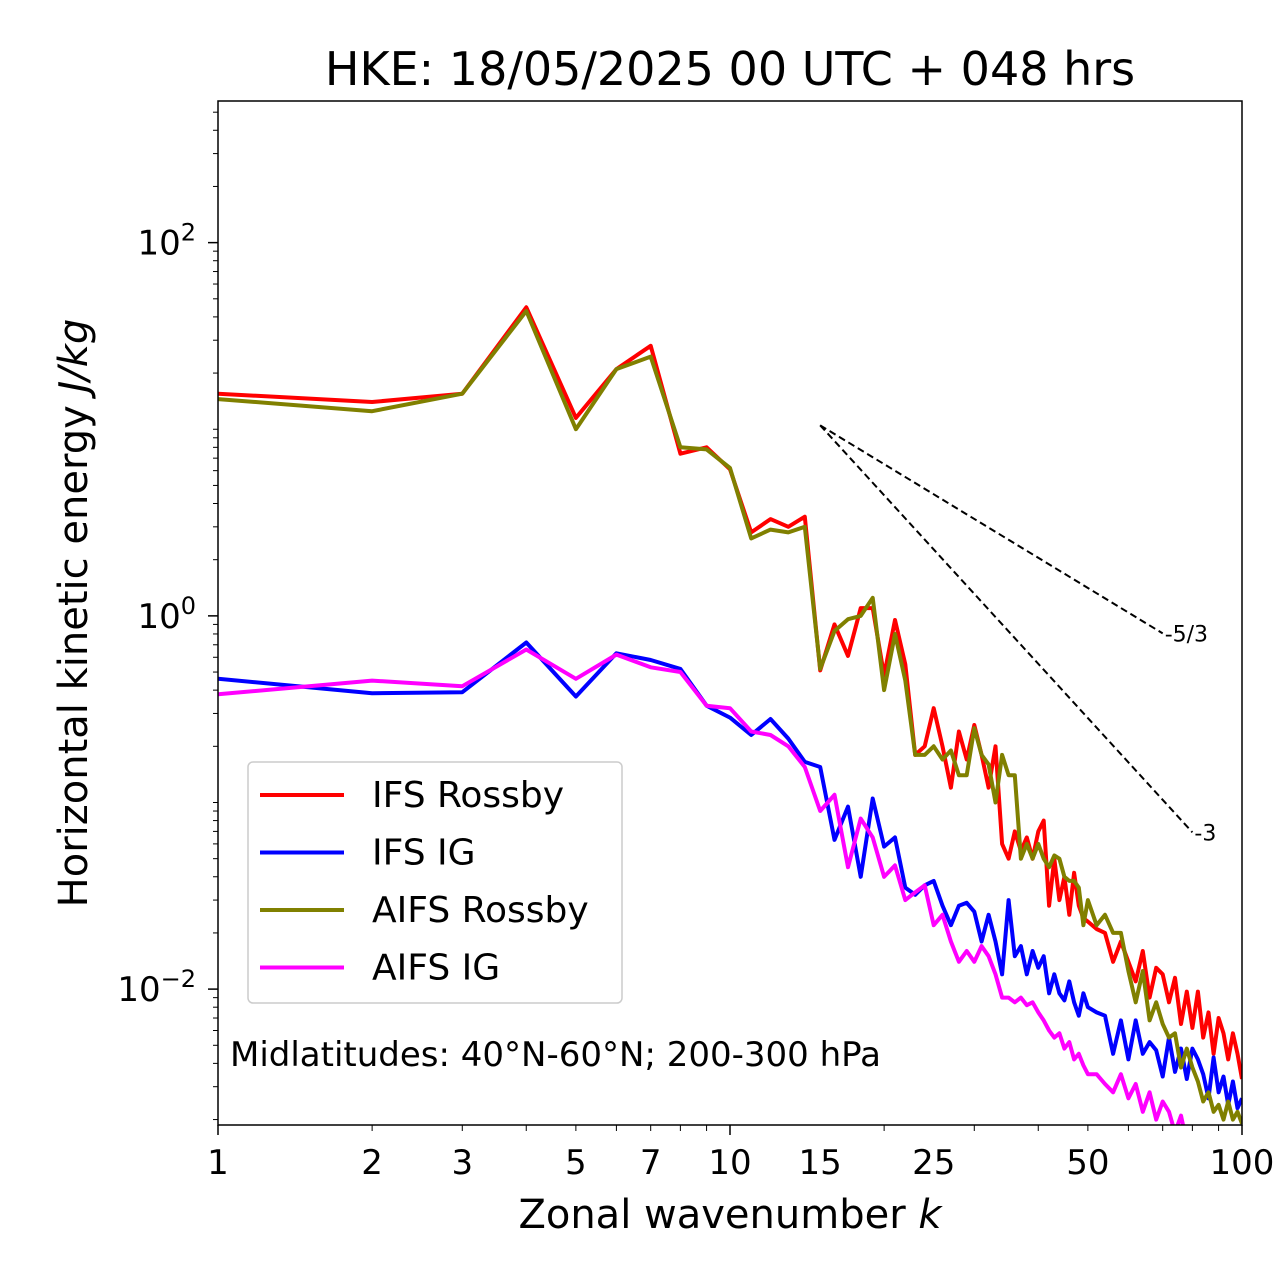 The height and width of the screenshot is (1288, 1280). Describe the element at coordinates (468, 795) in the screenshot. I see `legend-label: IFS Rossby` at that location.